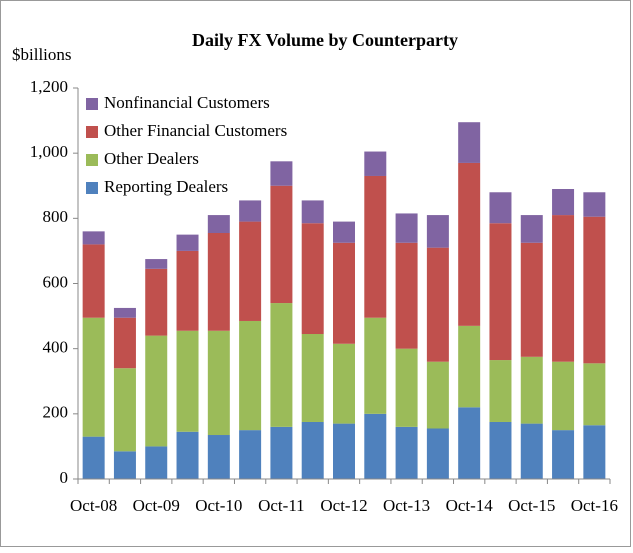 This screenshot has height=553, width=633. What do you see at coordinates (218, 505) in the screenshot?
I see `x-tick-label: Oct-10` at bounding box center [218, 505].